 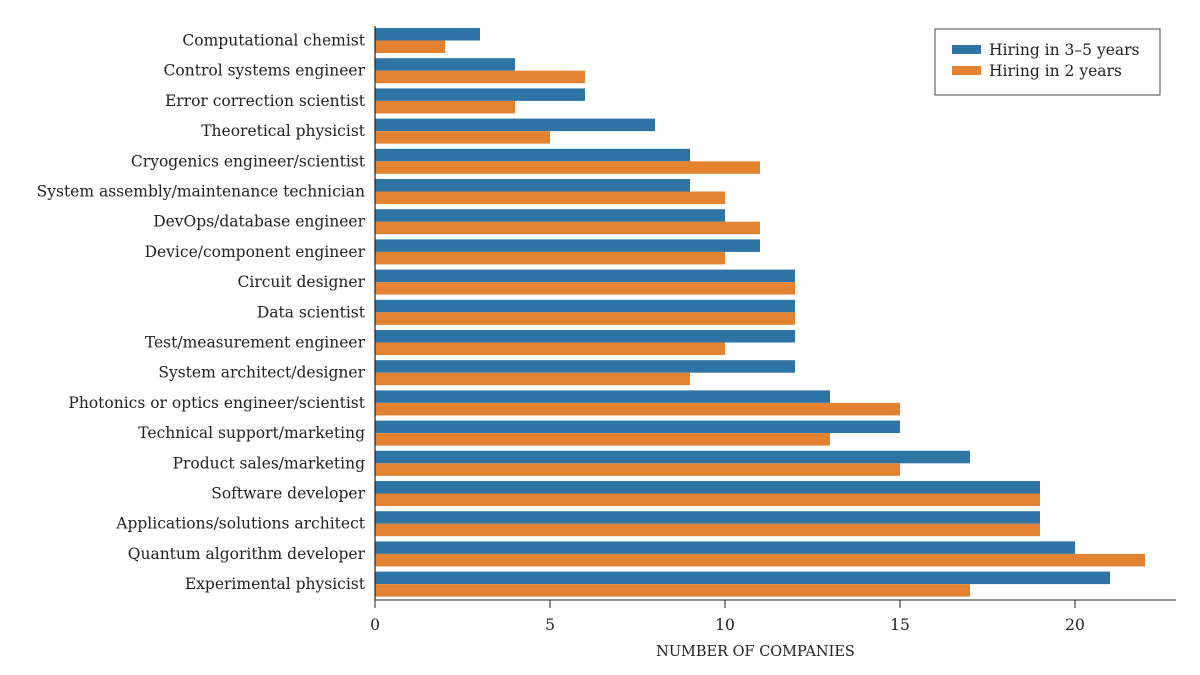 What do you see at coordinates (585, 288) in the screenshot?
I see `bar-circuit-designer-2-years` at bounding box center [585, 288].